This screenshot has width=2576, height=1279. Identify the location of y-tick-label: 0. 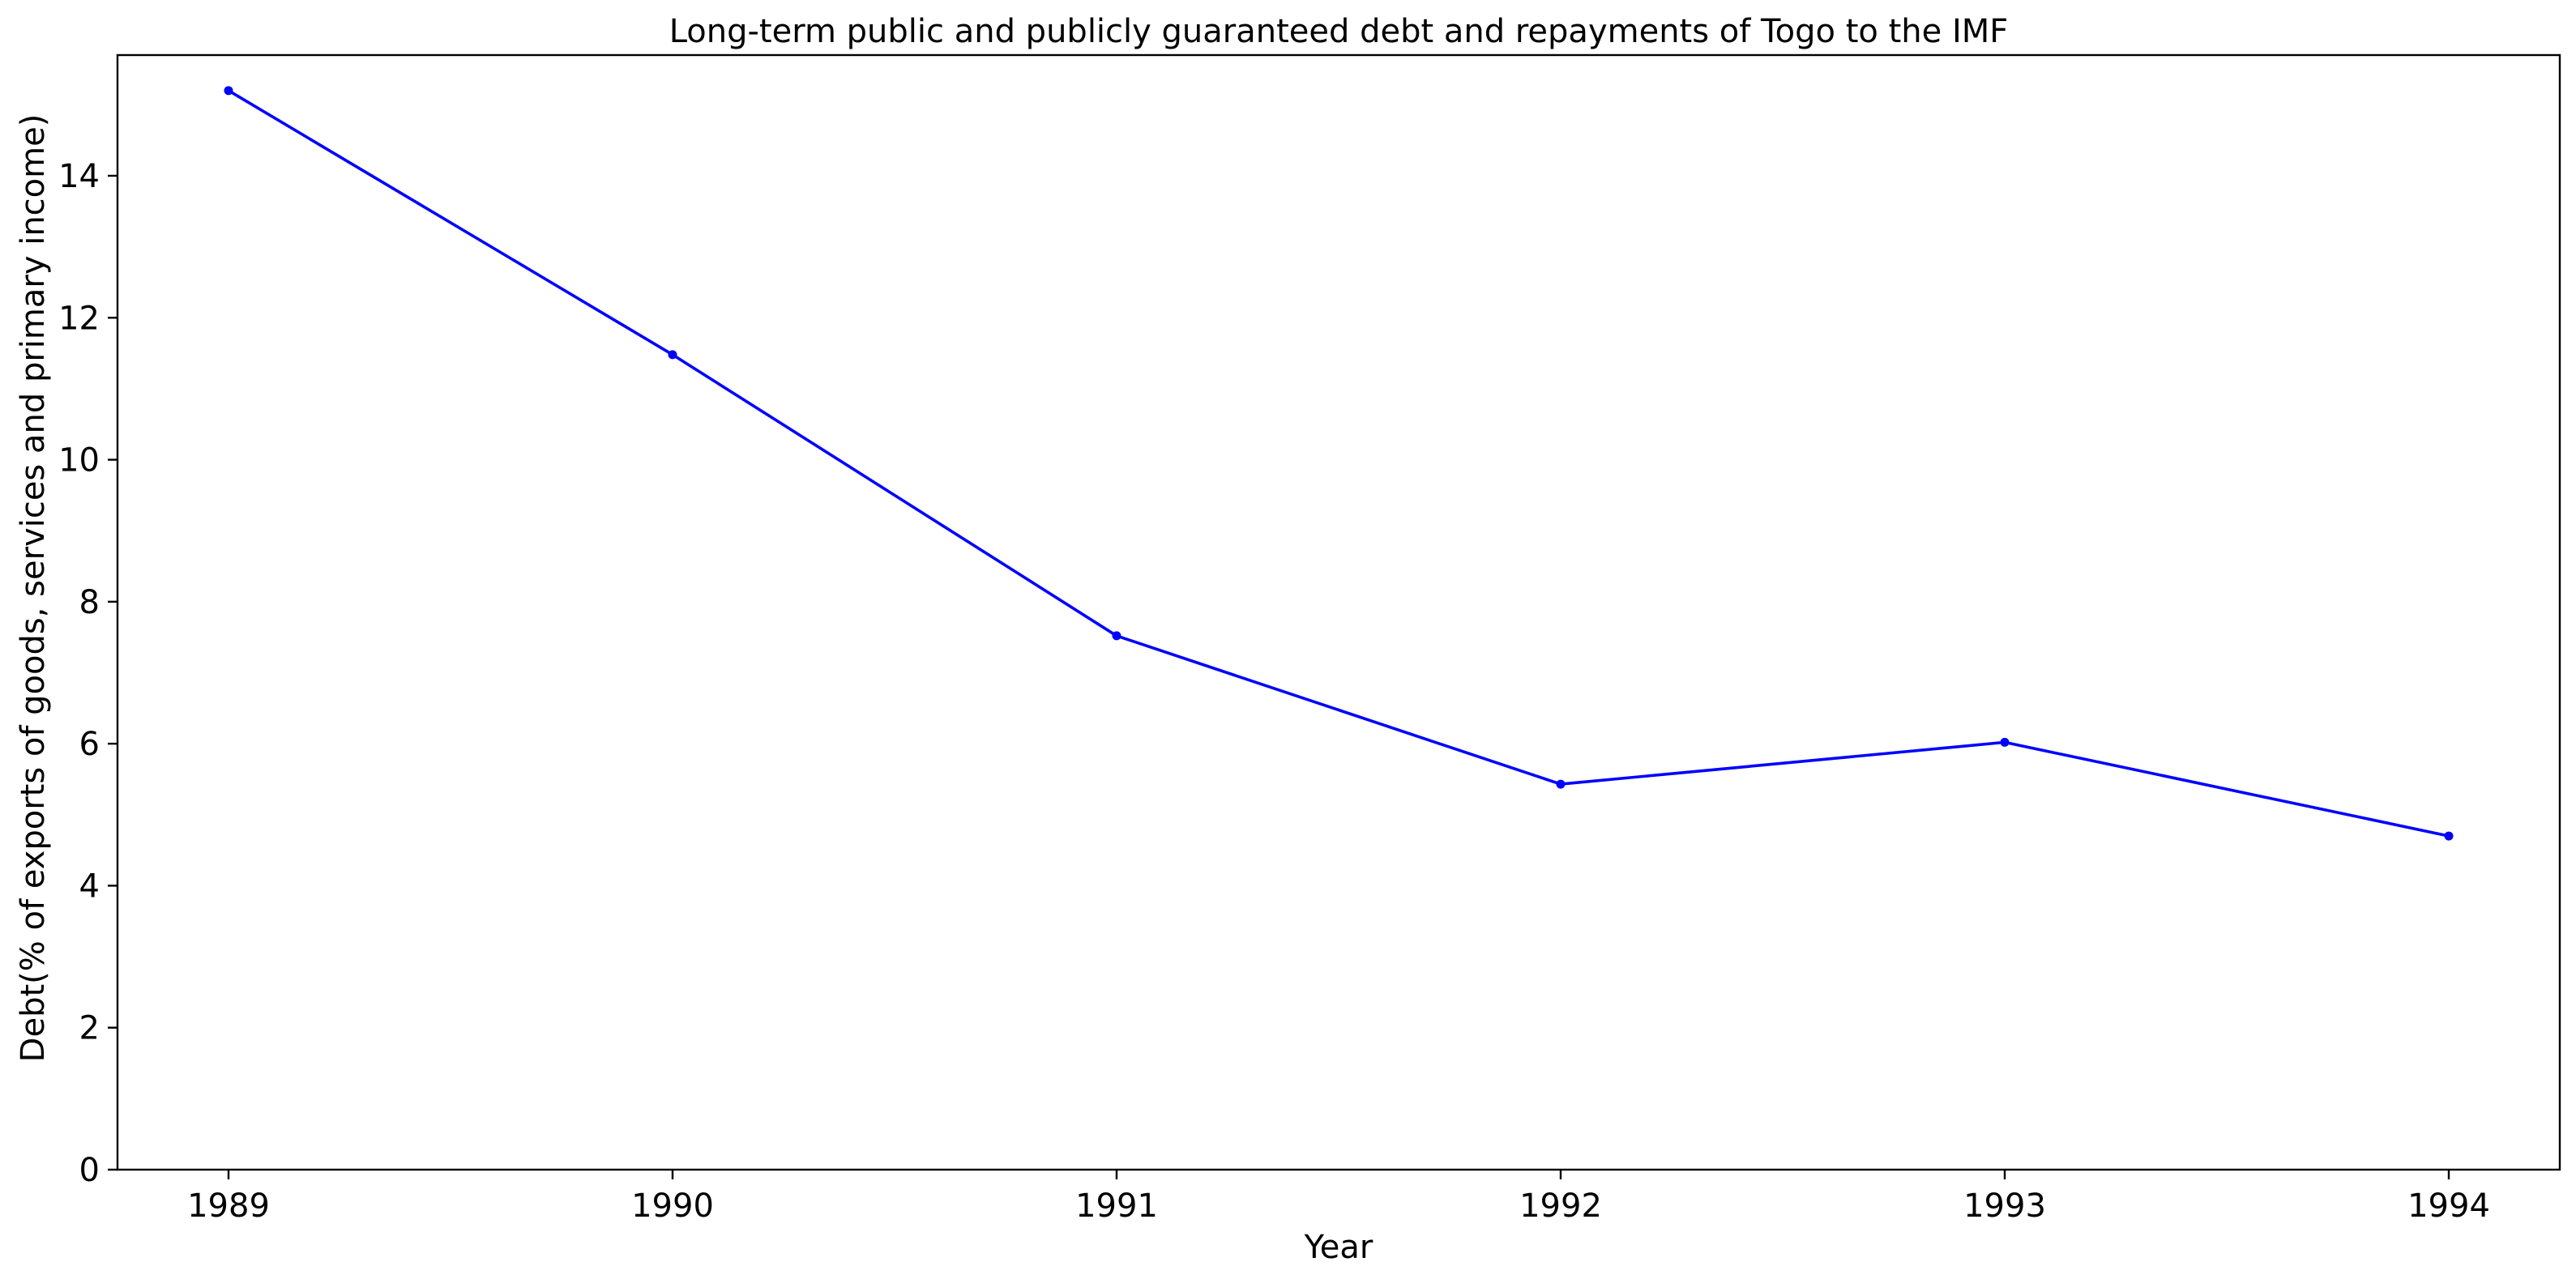
(89, 1170).